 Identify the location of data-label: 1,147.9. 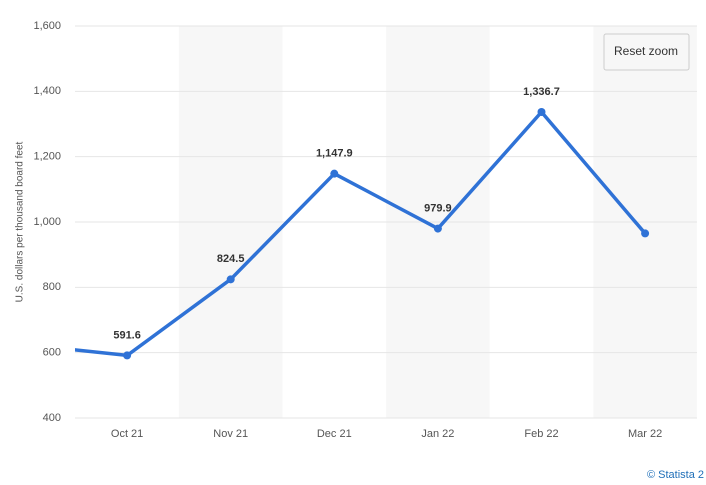
(334, 154).